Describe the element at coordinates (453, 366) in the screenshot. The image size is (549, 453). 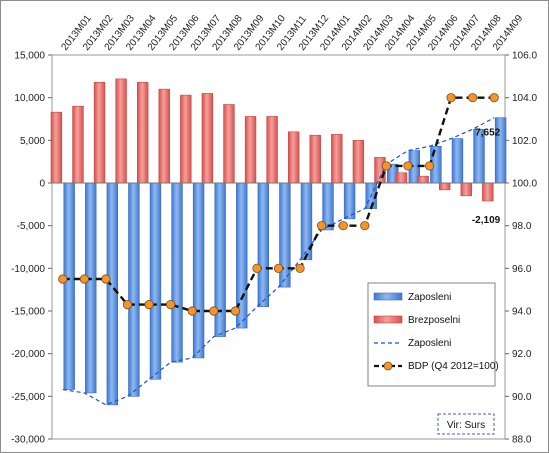
I see `legend-label-bdp: BDP (Q4 2012=100)` at that location.